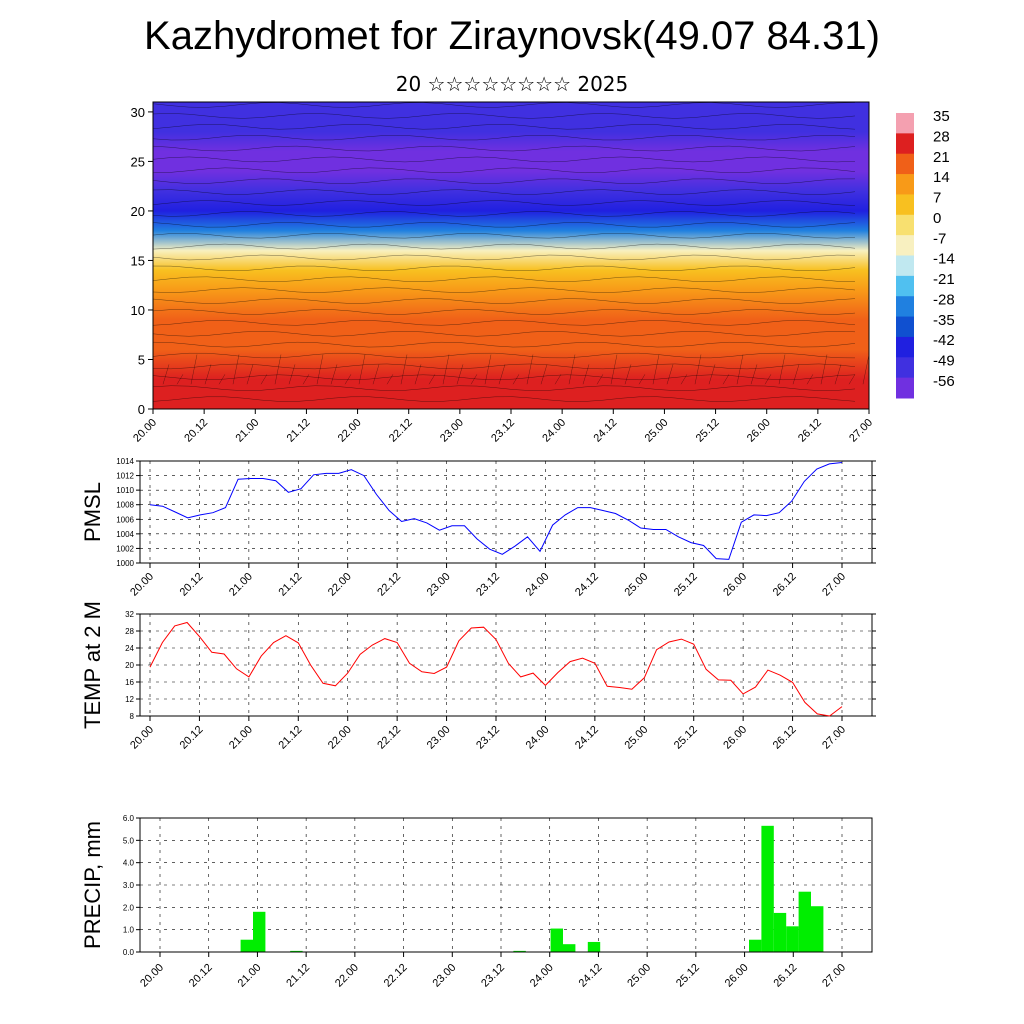 The width and height of the screenshot is (1024, 1024). What do you see at coordinates (350, 431) in the screenshot?
I see `heatmap-xtick-label: 22.00` at bounding box center [350, 431].